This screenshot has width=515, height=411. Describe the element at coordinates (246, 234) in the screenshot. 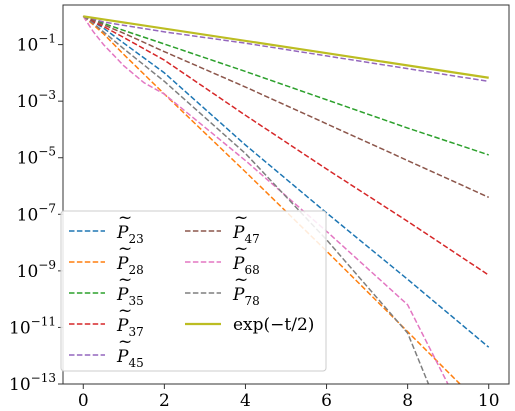

I see `legend-label-5: P47` at that location.